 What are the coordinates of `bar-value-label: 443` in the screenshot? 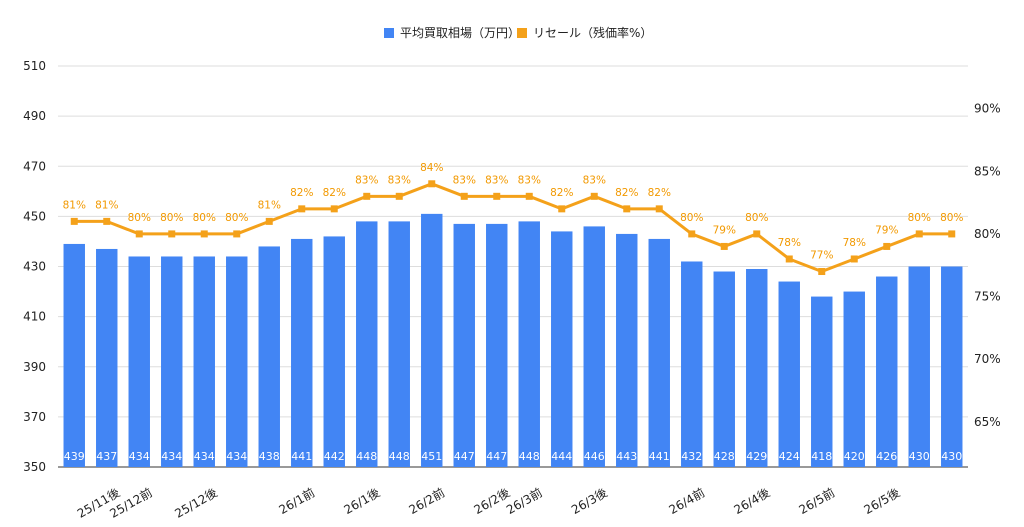 It's located at (626, 456).